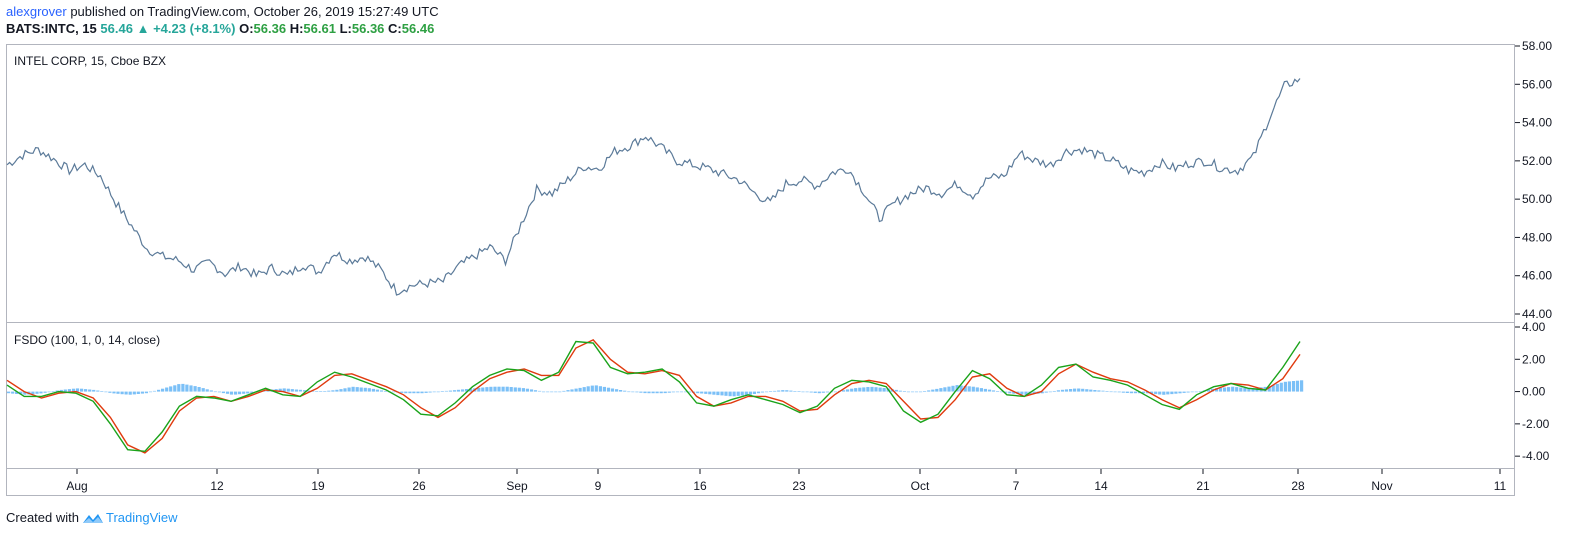  Describe the element at coordinates (318, 486) in the screenshot. I see `time-tick-label: 19` at that location.